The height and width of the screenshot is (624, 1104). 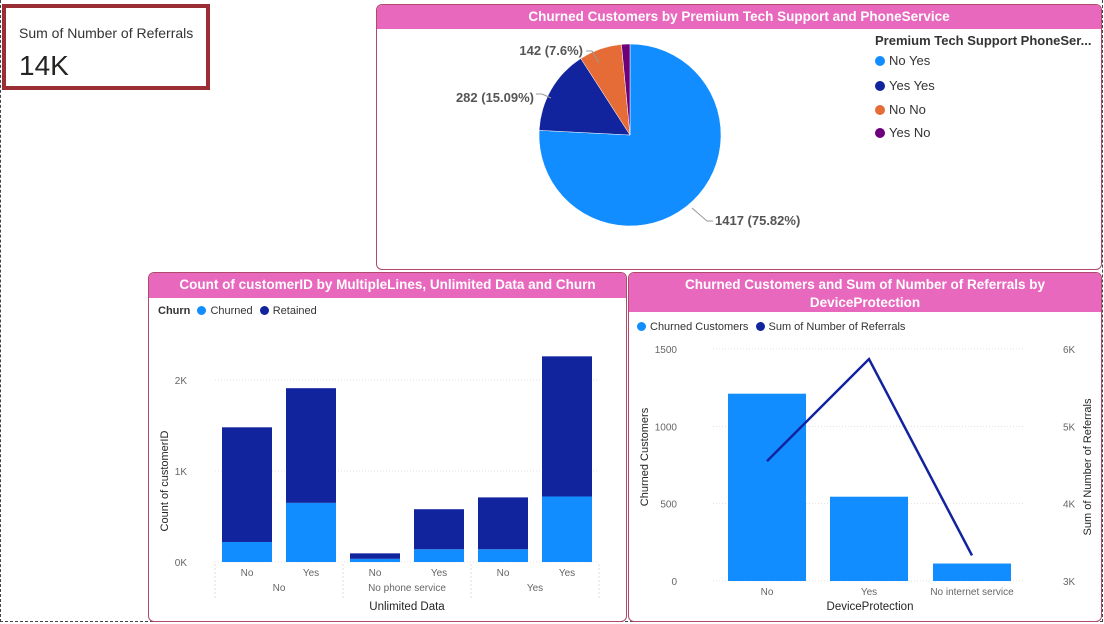 What do you see at coordinates (551, 50) in the screenshot?
I see `pie-label-no-no: 142 (7.6%)` at bounding box center [551, 50].